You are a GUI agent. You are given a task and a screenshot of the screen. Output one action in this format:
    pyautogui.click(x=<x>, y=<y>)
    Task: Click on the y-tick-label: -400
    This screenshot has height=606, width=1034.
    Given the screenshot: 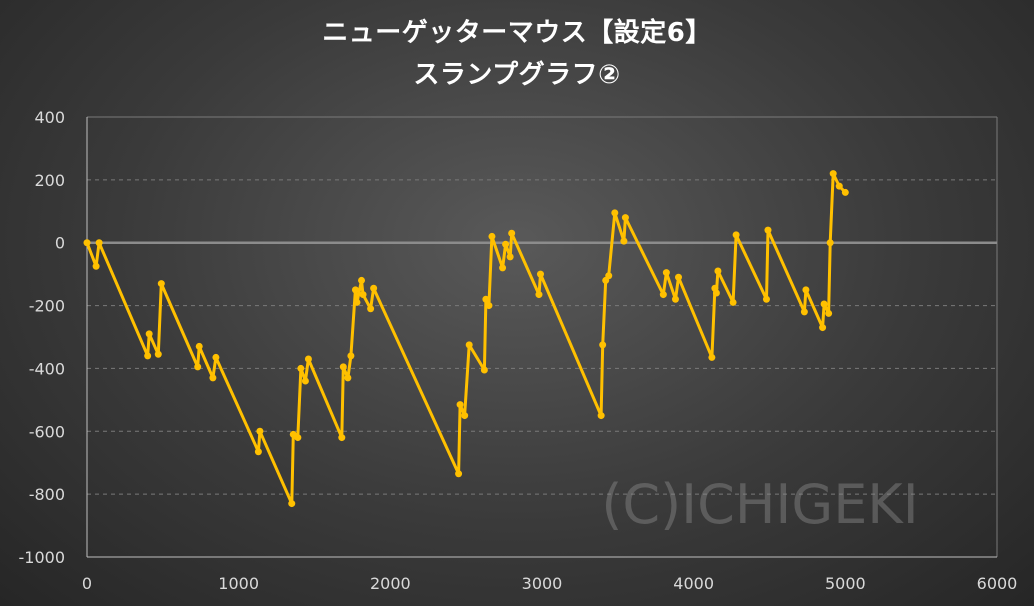 What is the action you would take?
    pyautogui.click(x=47, y=368)
    